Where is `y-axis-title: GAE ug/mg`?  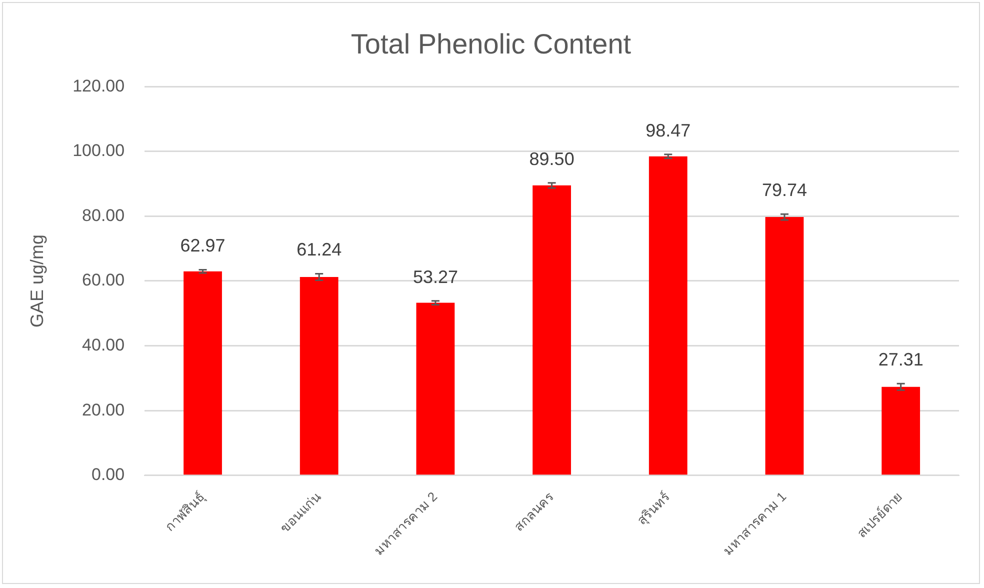
y-axis-title: GAE ug/mg is located at coordinates (36, 281).